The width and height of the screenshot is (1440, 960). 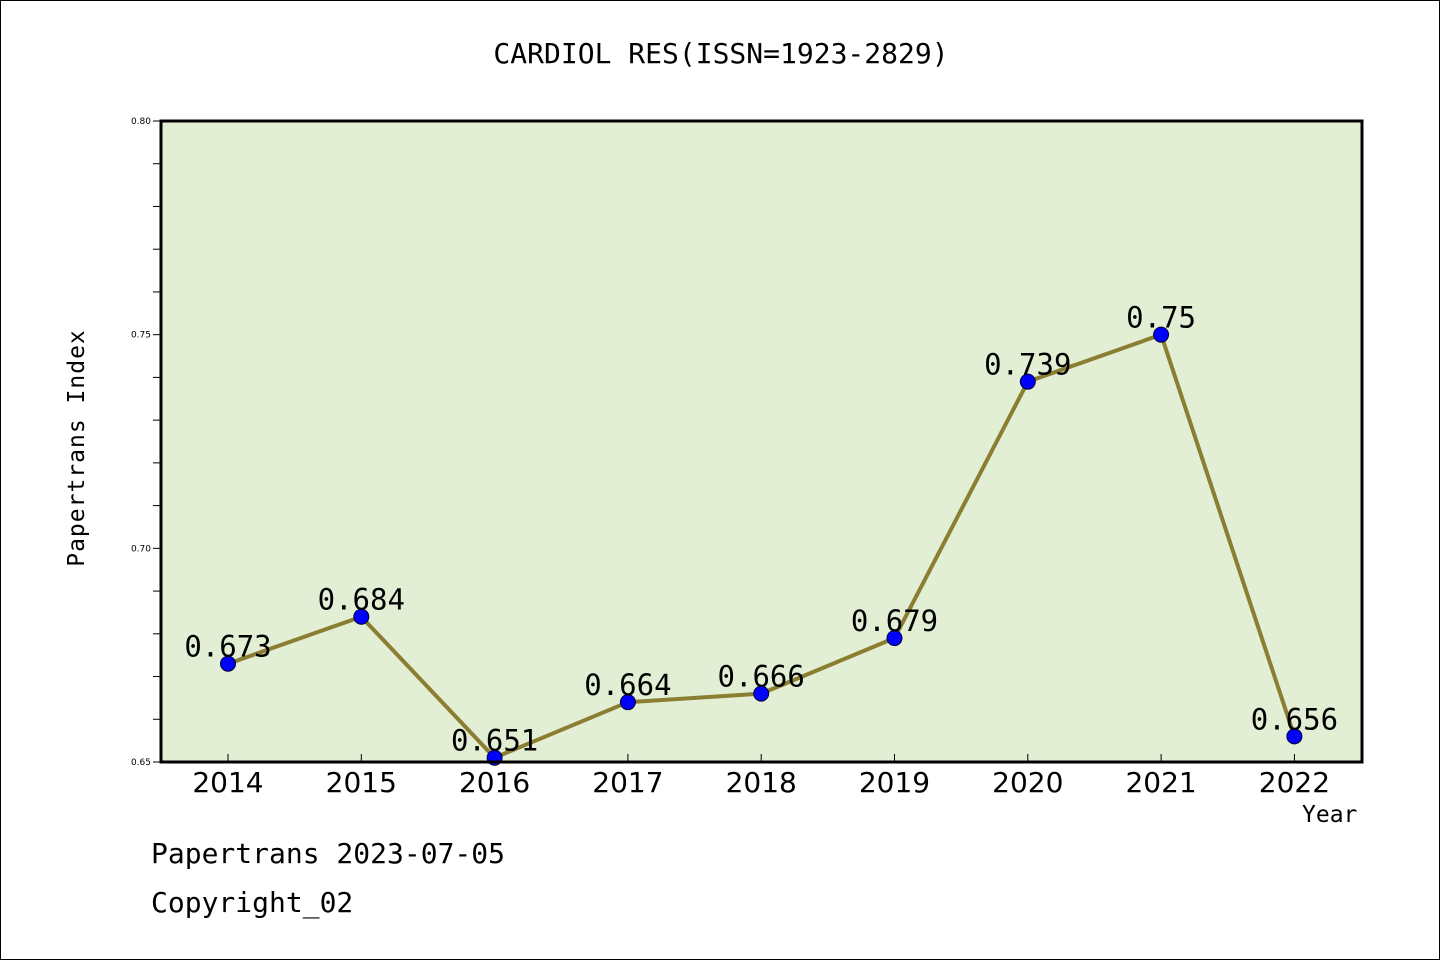 What do you see at coordinates (894, 621) in the screenshot?
I see `data-label: 0.679` at bounding box center [894, 621].